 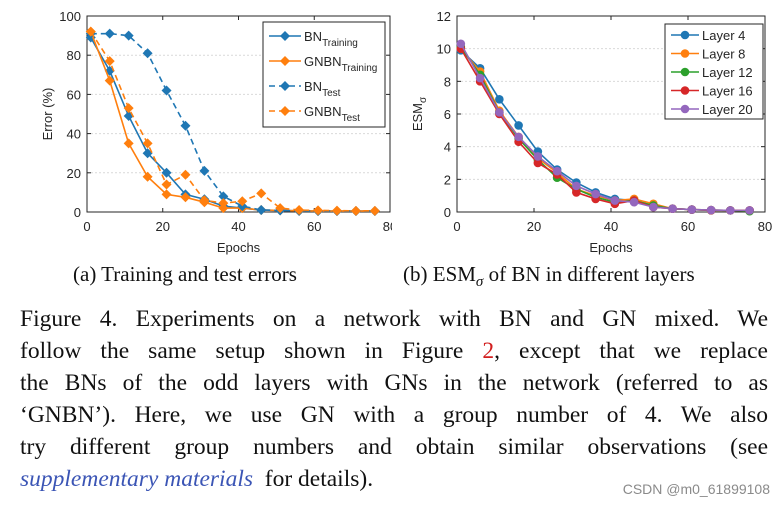 I want to click on legend-label: Layer 8, so click(x=723, y=54).